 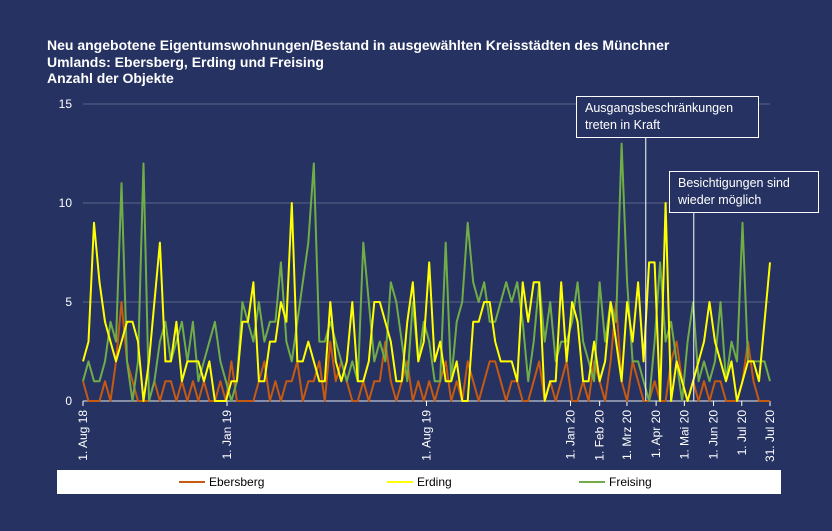 I want to click on legend-swatch-erding, so click(x=400, y=482).